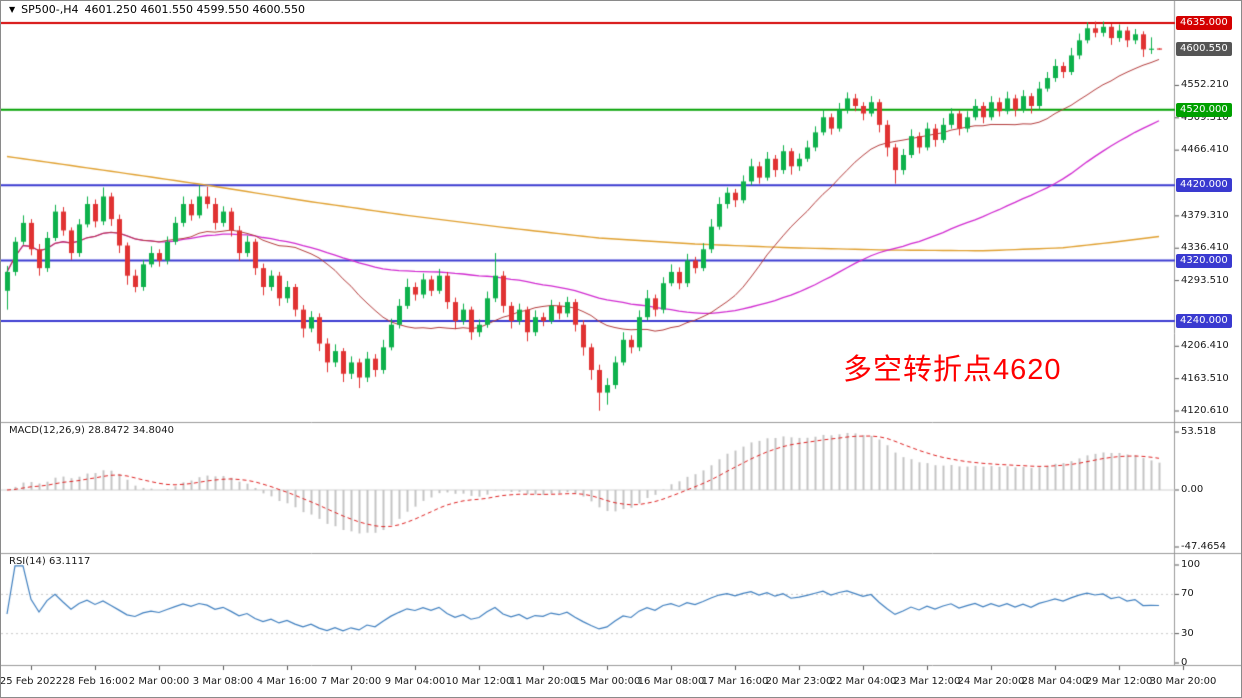  What do you see at coordinates (50, 561) in the screenshot?
I see `rsi-indicator-label: RSI(14) 63.1117` at bounding box center [50, 561].